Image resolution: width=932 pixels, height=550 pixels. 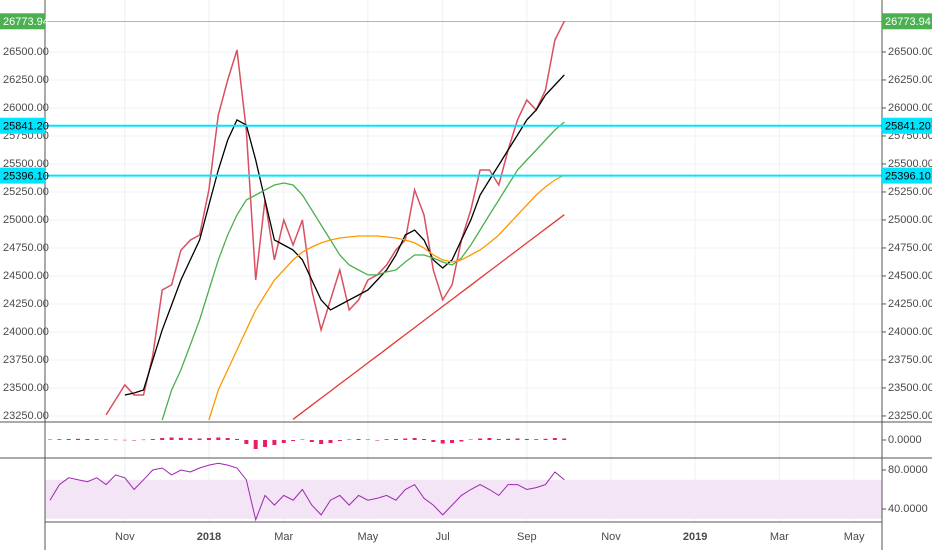 What do you see at coordinates (695, 537) in the screenshot?
I see `x-tick-label: 2019` at bounding box center [695, 537].